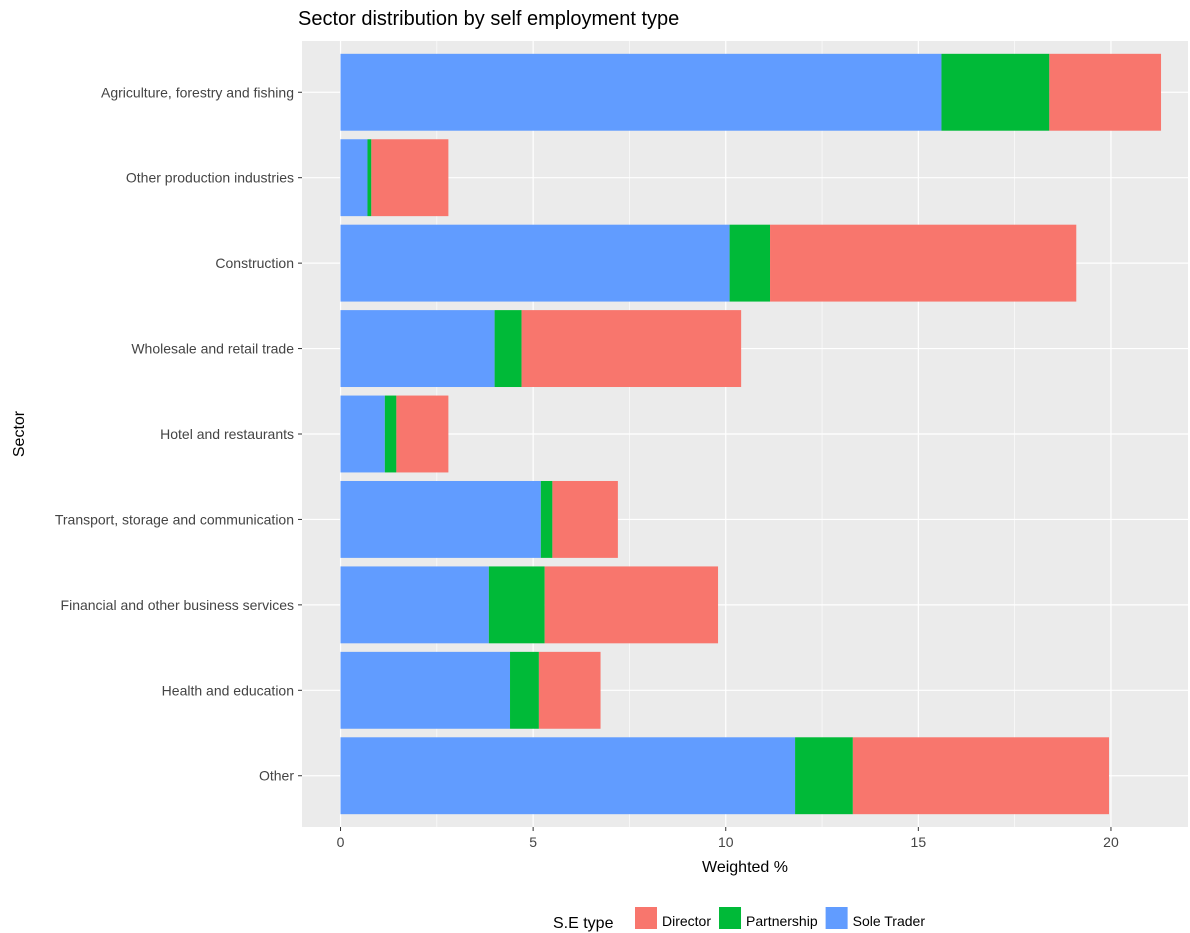  I want to click on legend-label-director: Director, so click(686, 921).